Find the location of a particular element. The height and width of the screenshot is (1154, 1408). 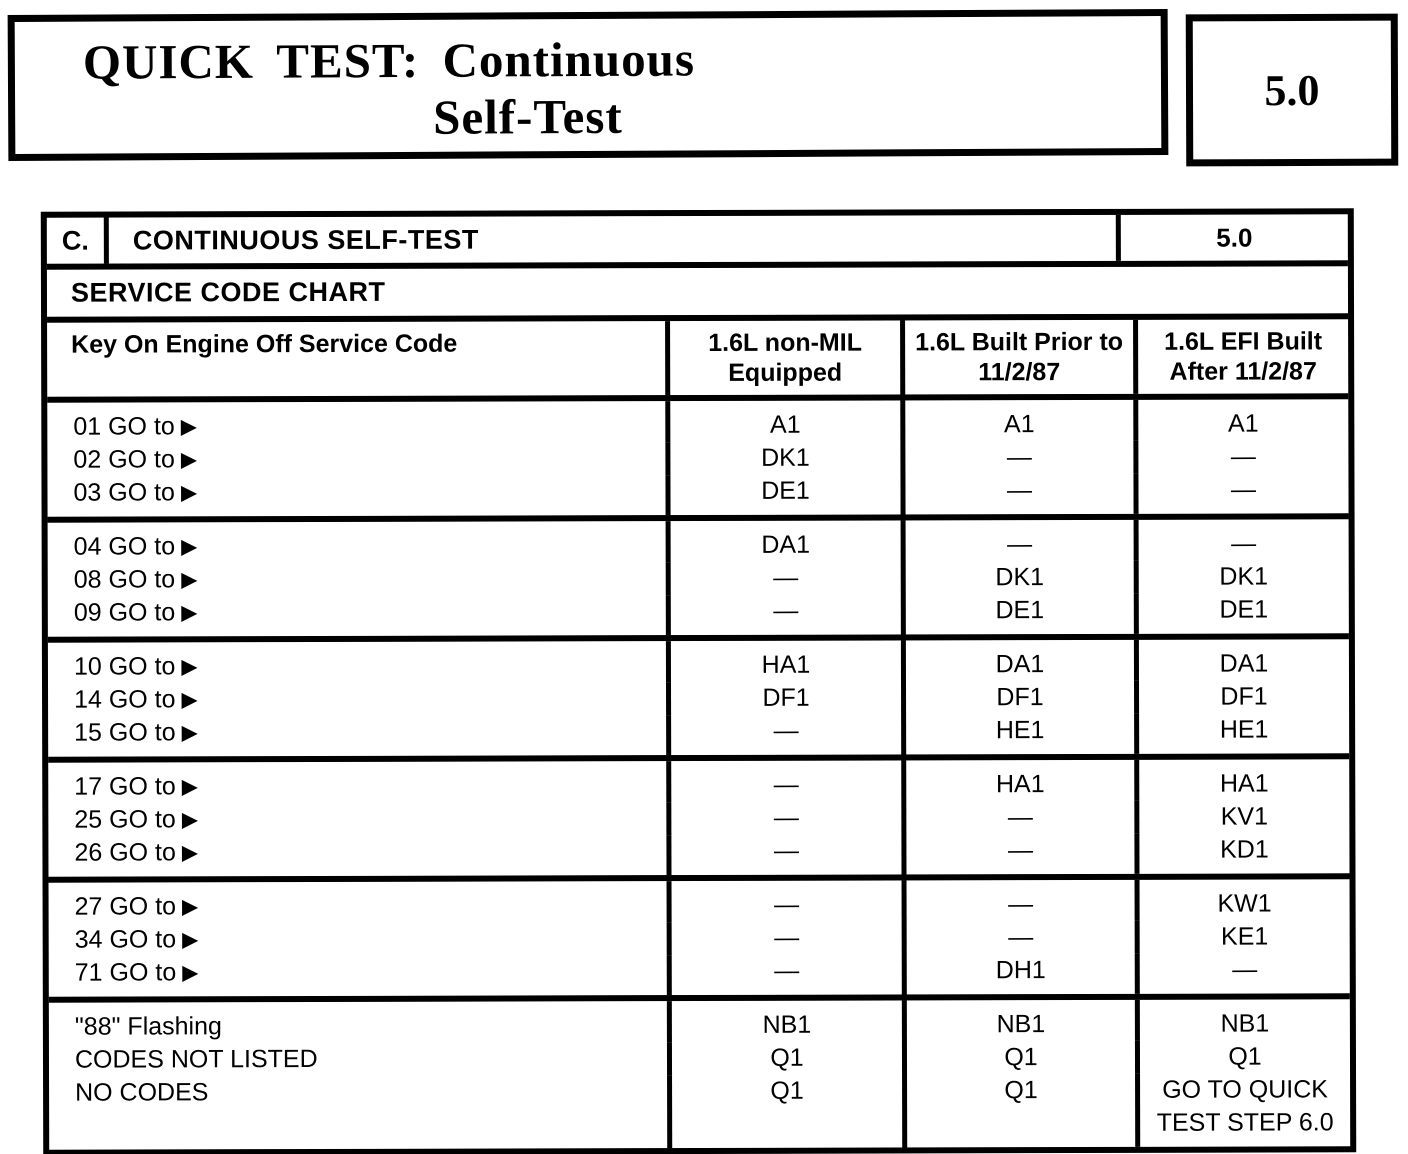

service-code-label: 09 GO to ▶ is located at coordinates (135, 612).